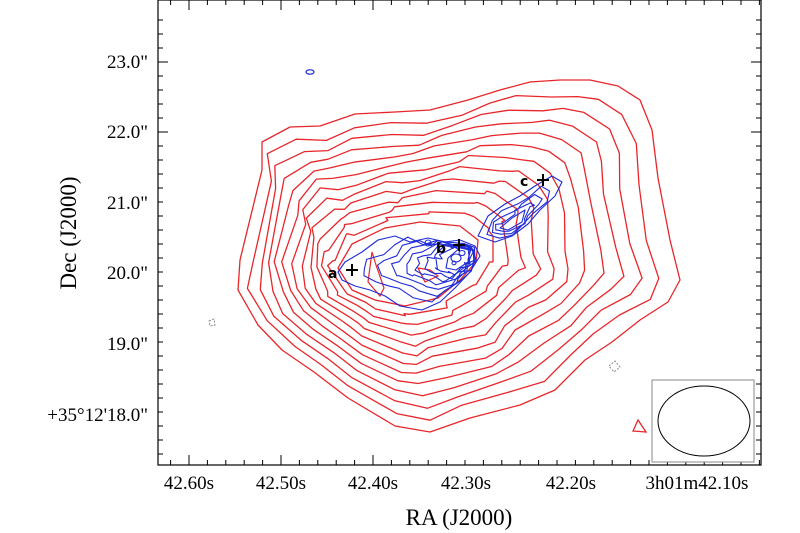 The height and width of the screenshot is (533, 800). What do you see at coordinates (376, 274) in the screenshot?
I see `red-contour-inner-feature` at bounding box center [376, 274].